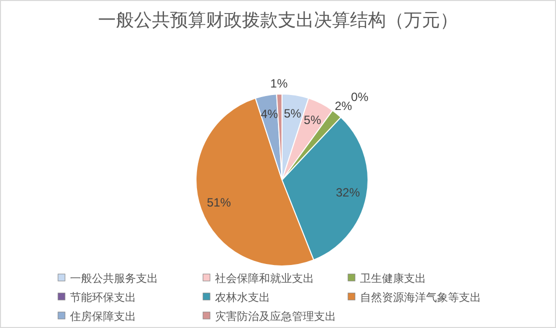 Image resolution: width=556 pixels, height=328 pixels. Describe the element at coordinates (420, 297) in the screenshot. I see `legend-label: 自然资源海洋气象等支出` at that location.